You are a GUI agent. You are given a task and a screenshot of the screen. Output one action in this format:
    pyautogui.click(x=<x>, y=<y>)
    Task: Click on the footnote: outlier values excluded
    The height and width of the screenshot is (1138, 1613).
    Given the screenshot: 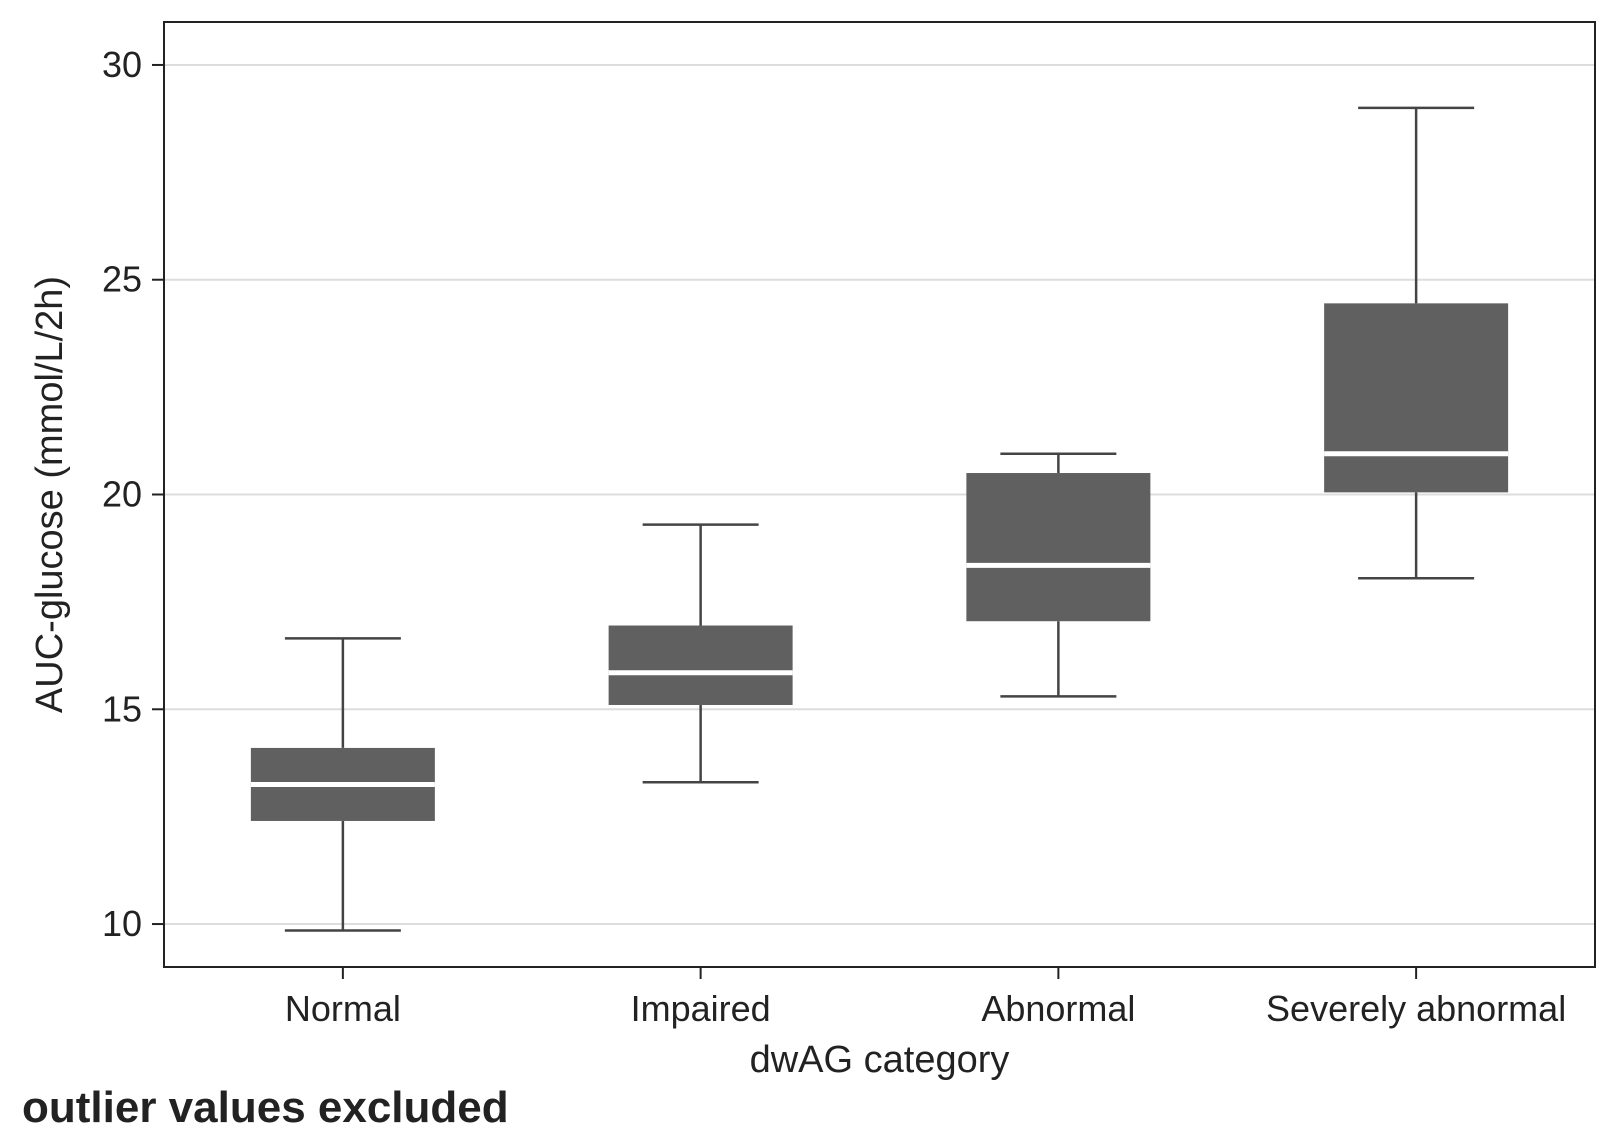 What is the action you would take?
    pyautogui.click(x=265, y=1107)
    